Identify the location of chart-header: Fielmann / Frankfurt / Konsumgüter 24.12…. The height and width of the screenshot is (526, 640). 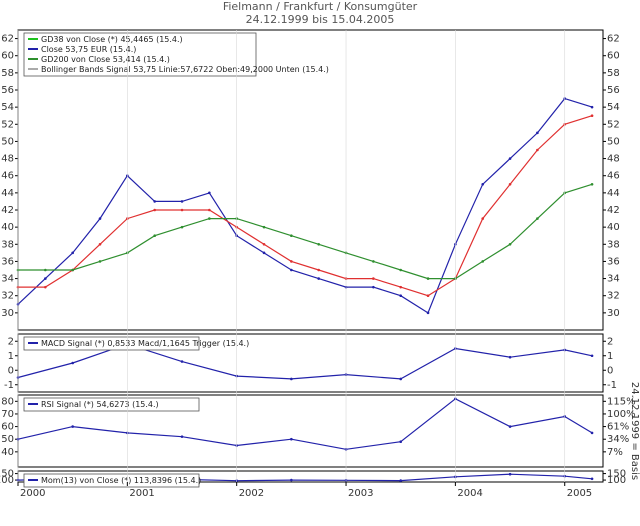
(320, 14).